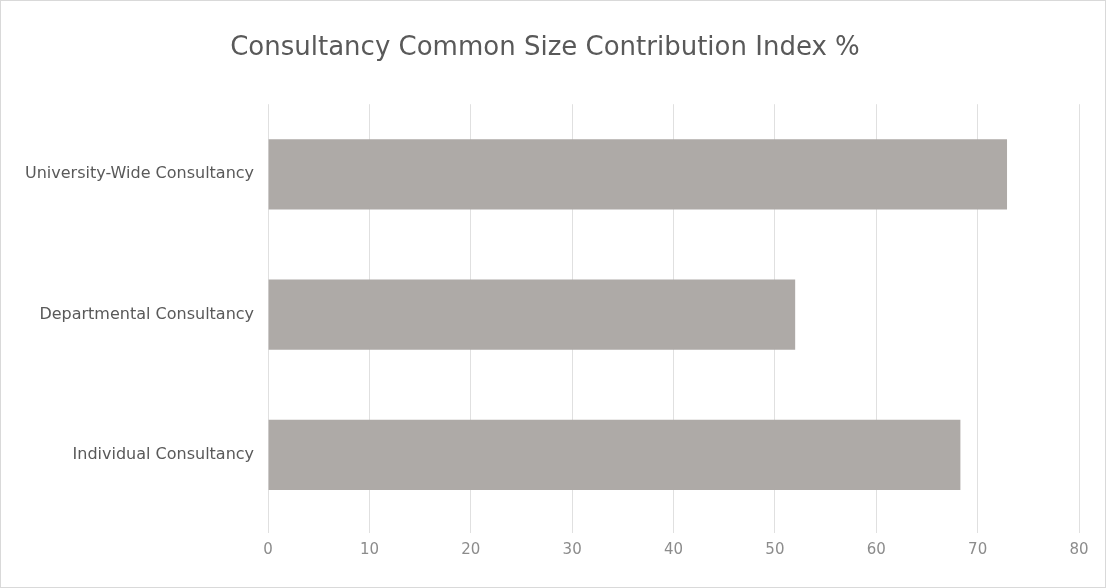  Describe the element at coordinates (163, 454) in the screenshot. I see `y-tick-label: Individual Consultancy` at that location.